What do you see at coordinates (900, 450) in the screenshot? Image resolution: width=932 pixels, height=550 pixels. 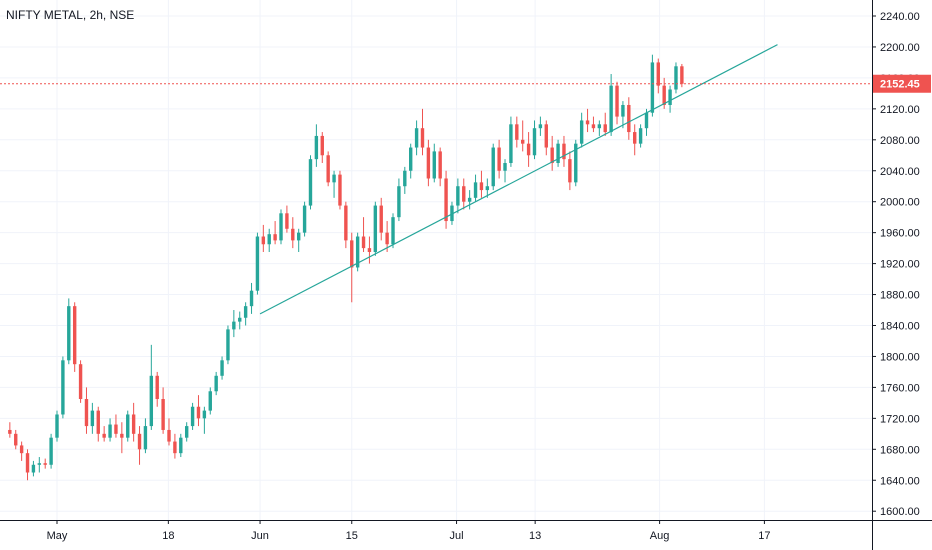 I see `y-tick-label: 1680.00` at bounding box center [900, 450].